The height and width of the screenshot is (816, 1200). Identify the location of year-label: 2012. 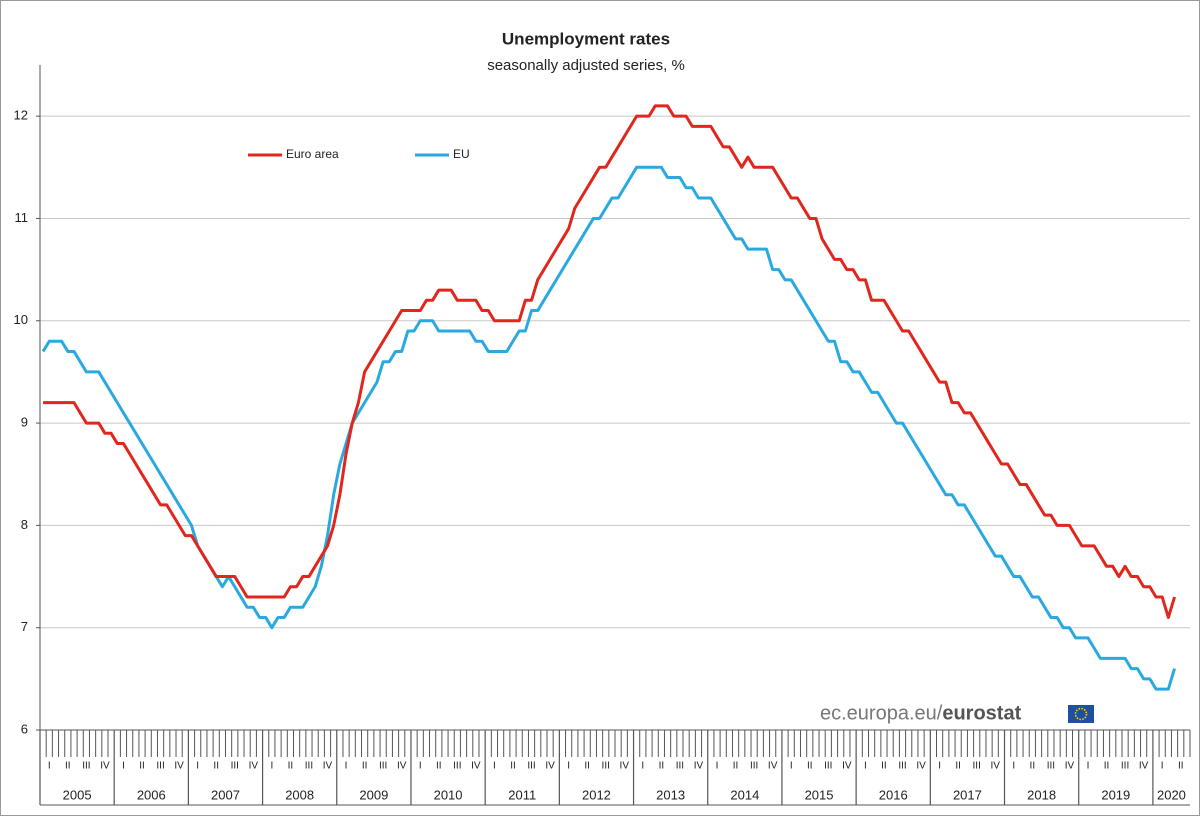
(596, 794).